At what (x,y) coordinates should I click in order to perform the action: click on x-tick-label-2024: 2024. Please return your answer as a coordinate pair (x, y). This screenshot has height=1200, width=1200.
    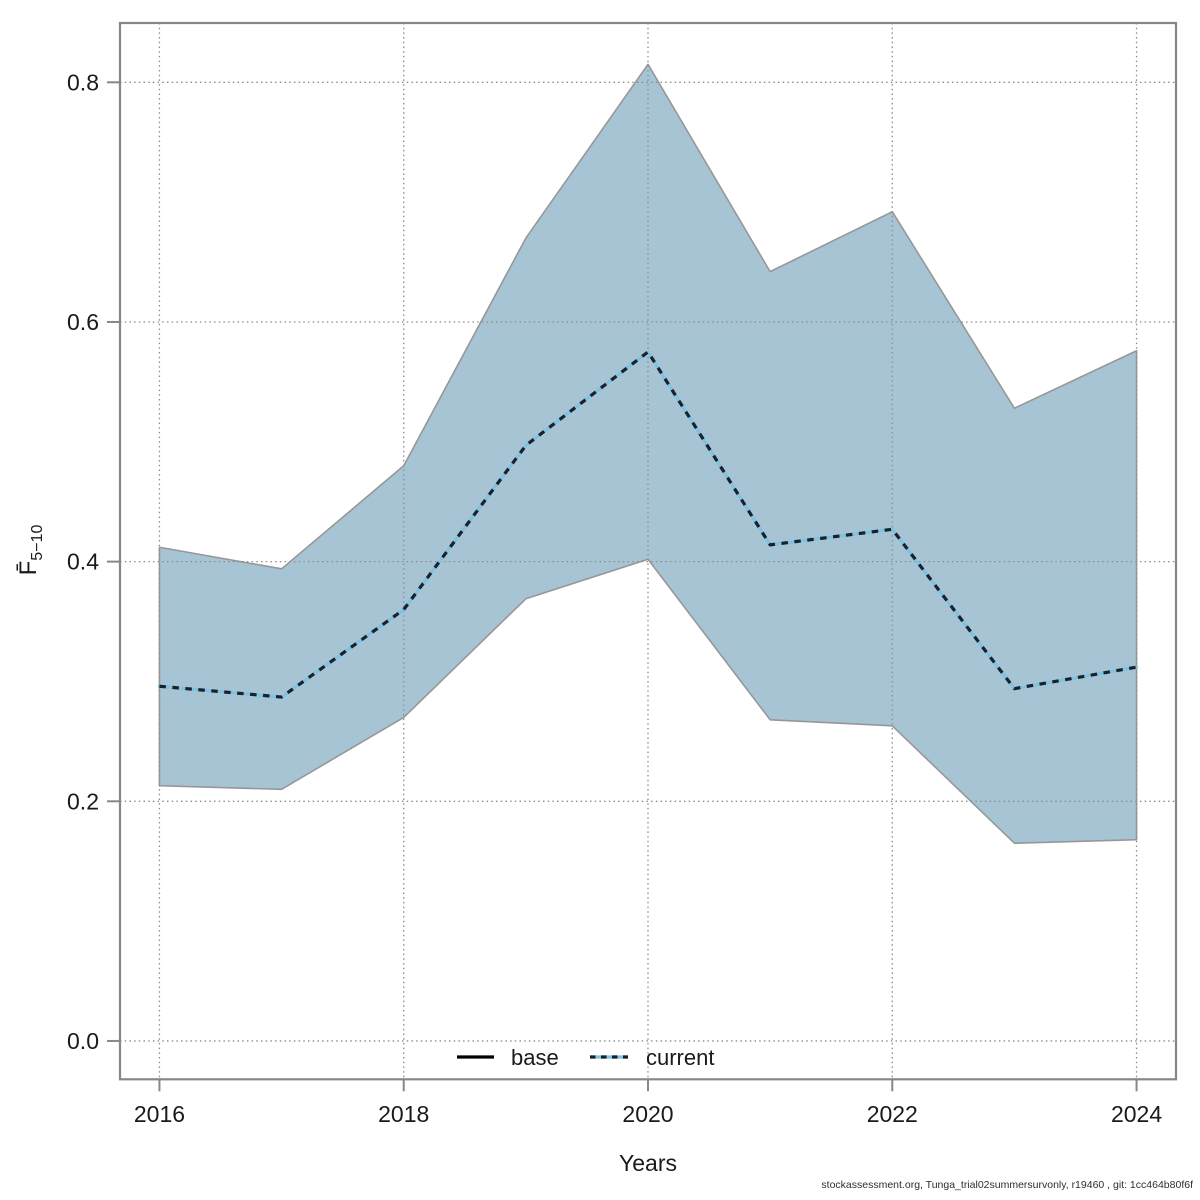
    Looking at the image, I should click on (1136, 1114).